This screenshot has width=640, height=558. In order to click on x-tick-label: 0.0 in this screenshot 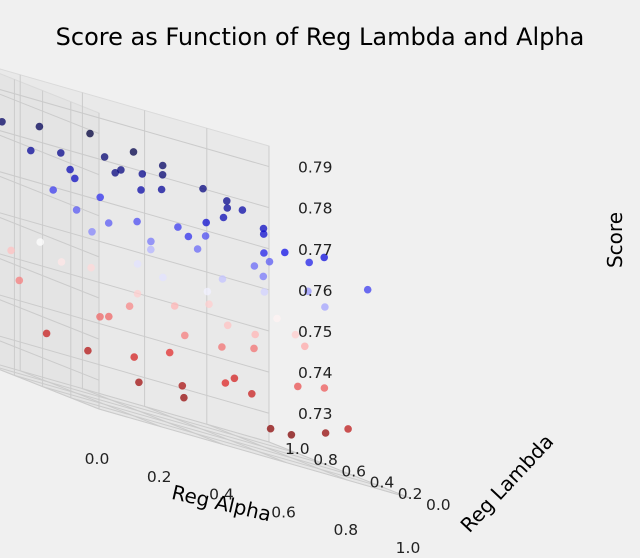, I will do `click(97, 459)`.